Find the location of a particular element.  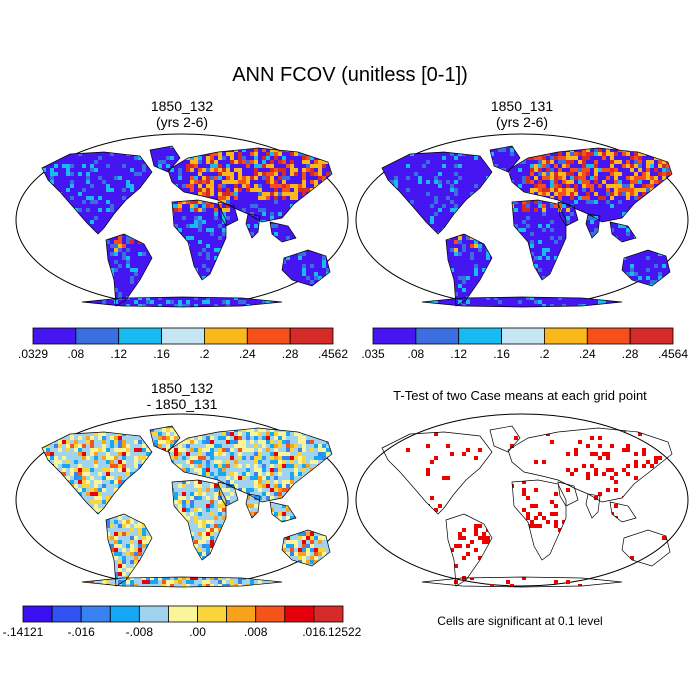

panel-title-case2: 1850_131 (yrs 2-6) is located at coordinates (522, 114).